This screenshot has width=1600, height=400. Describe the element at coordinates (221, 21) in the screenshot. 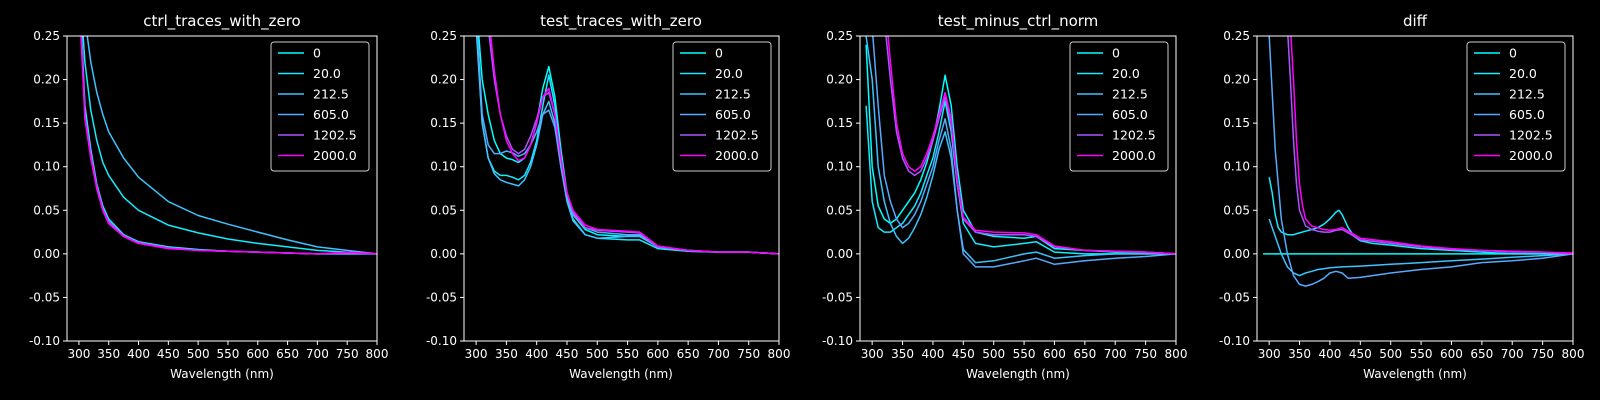

I see `chart-title: ctrl_traces_with_zero` at that location.